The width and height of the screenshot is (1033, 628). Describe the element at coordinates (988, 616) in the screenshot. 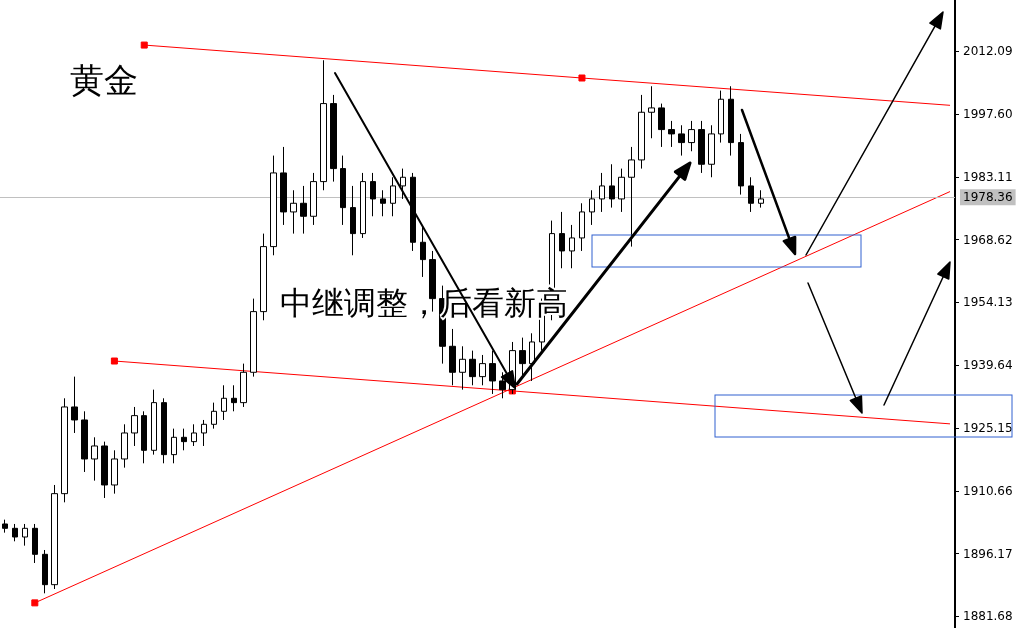

I see `y-tick-label: 1881.68` at that location.